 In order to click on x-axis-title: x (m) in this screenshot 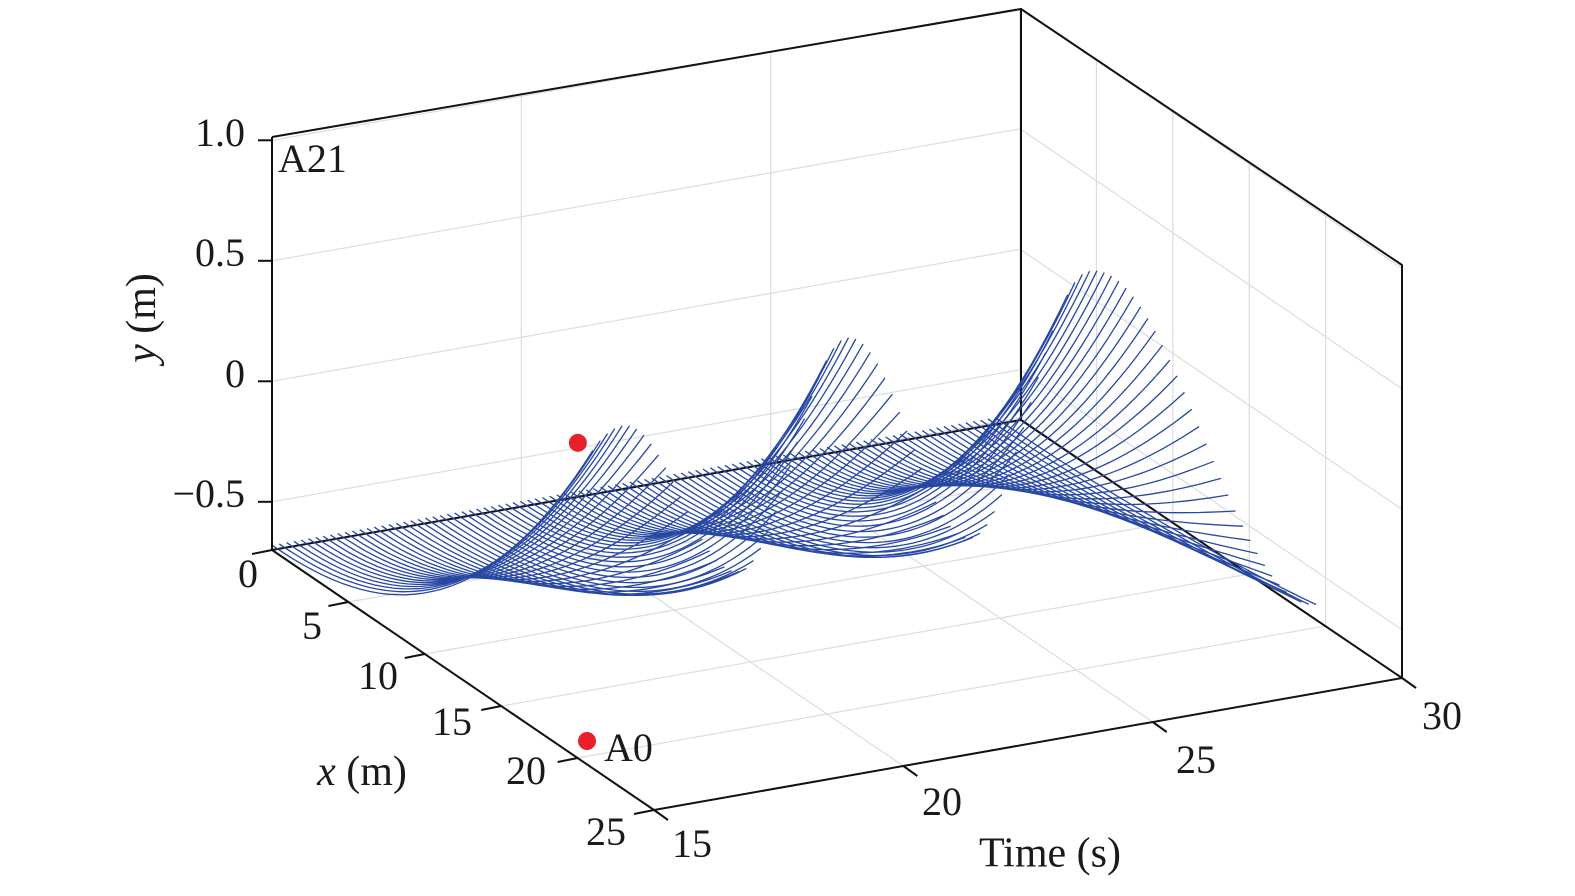, I will do `click(361, 772)`.